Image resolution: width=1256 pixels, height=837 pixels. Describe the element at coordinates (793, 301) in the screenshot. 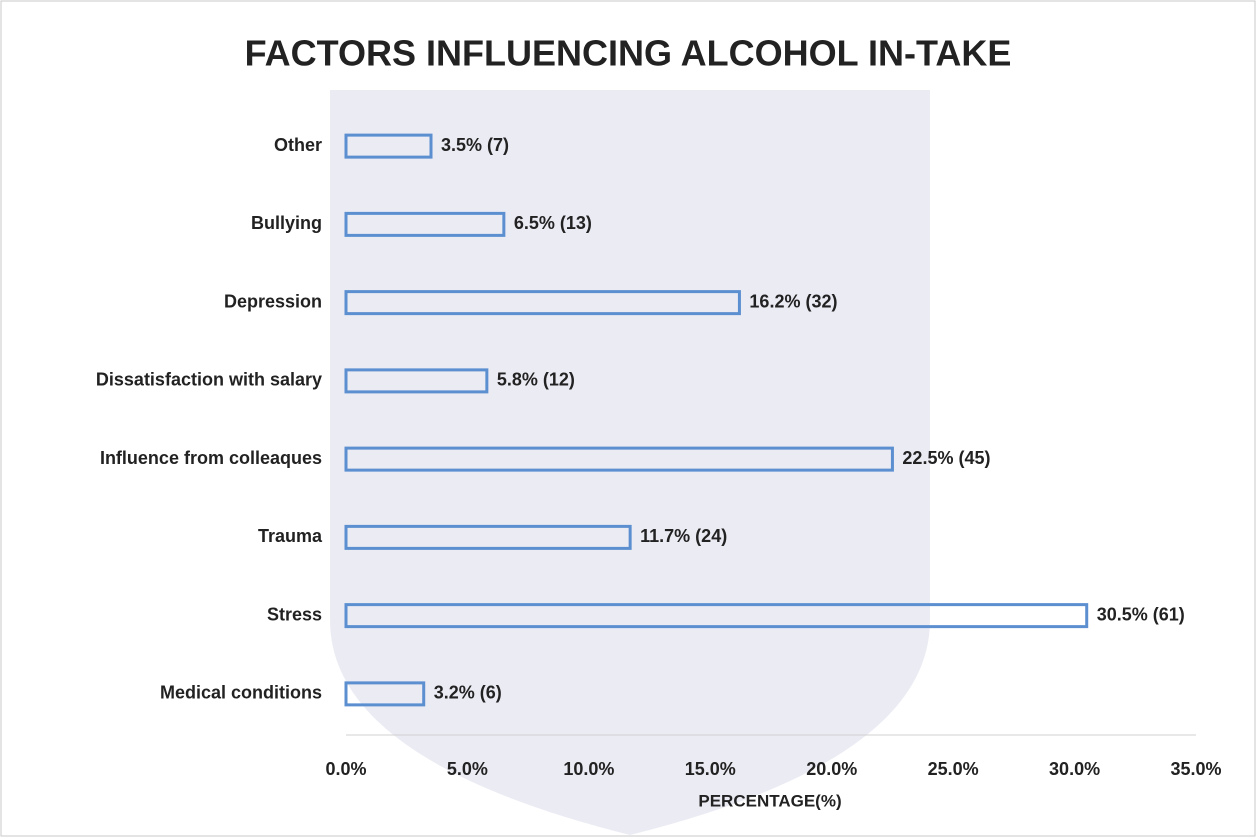

I see `value-label: 16.2% (32)` at that location.